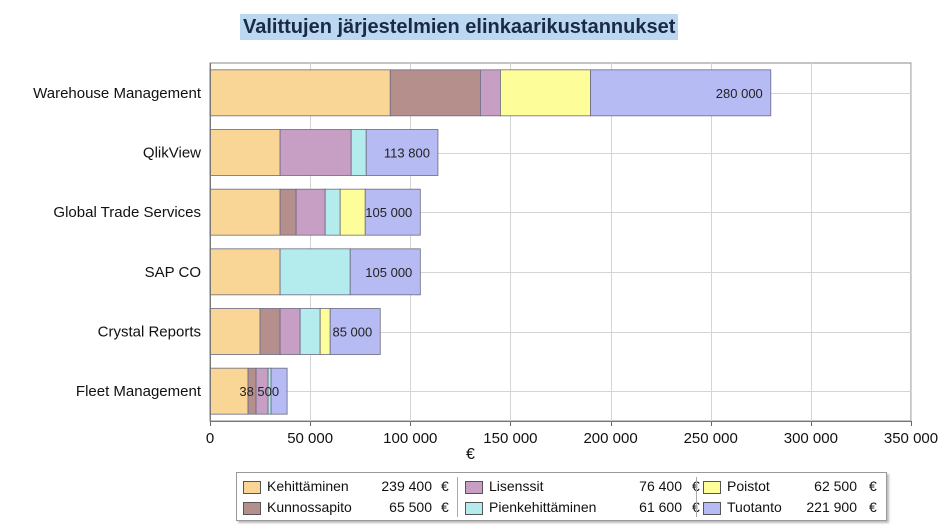  I want to click on legend-item: Kunnossapito 65 500 €, so click(349, 508).